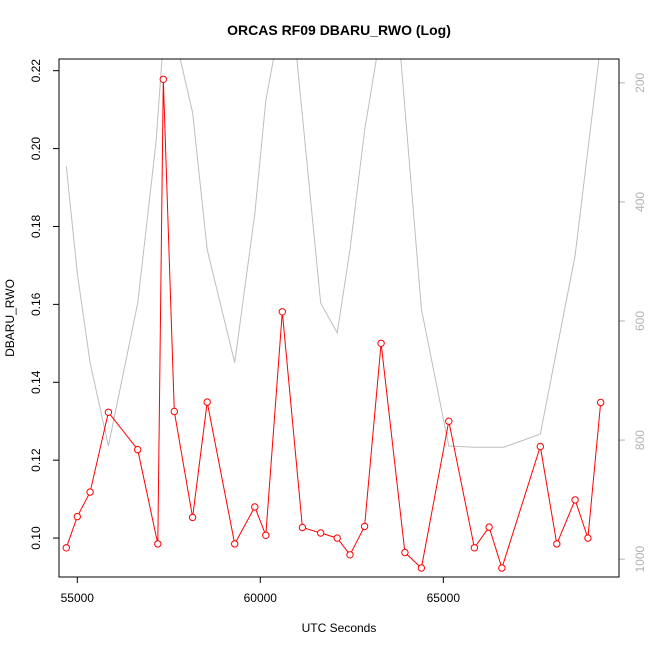 Image resolution: width=650 pixels, height=650 pixels. What do you see at coordinates (36, 304) in the screenshot?
I see `y-tick-label: 0.16` at bounding box center [36, 304].